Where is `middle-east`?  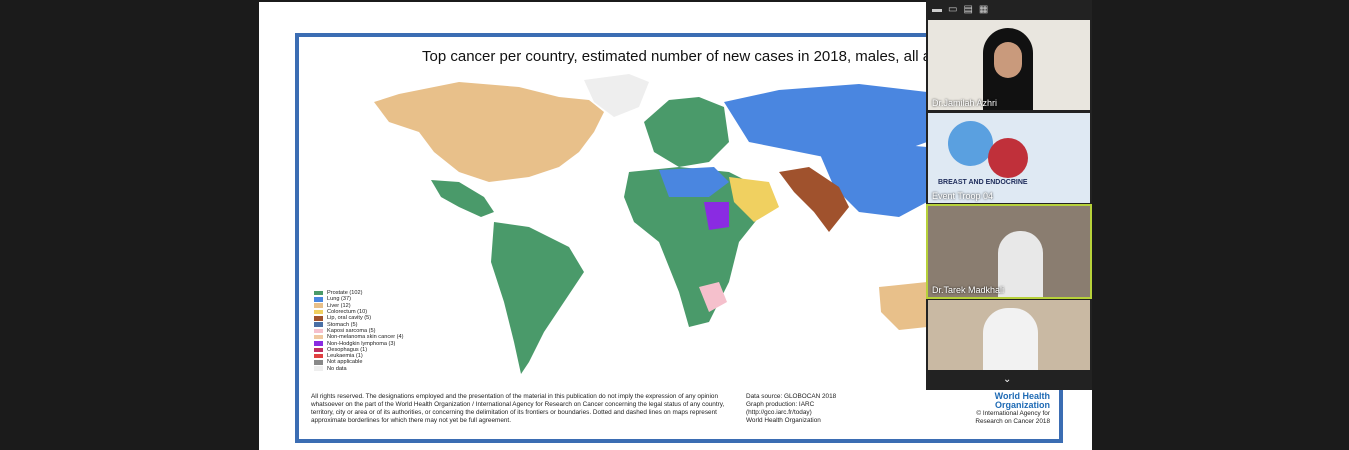 middle-east is located at coordinates (754, 199).